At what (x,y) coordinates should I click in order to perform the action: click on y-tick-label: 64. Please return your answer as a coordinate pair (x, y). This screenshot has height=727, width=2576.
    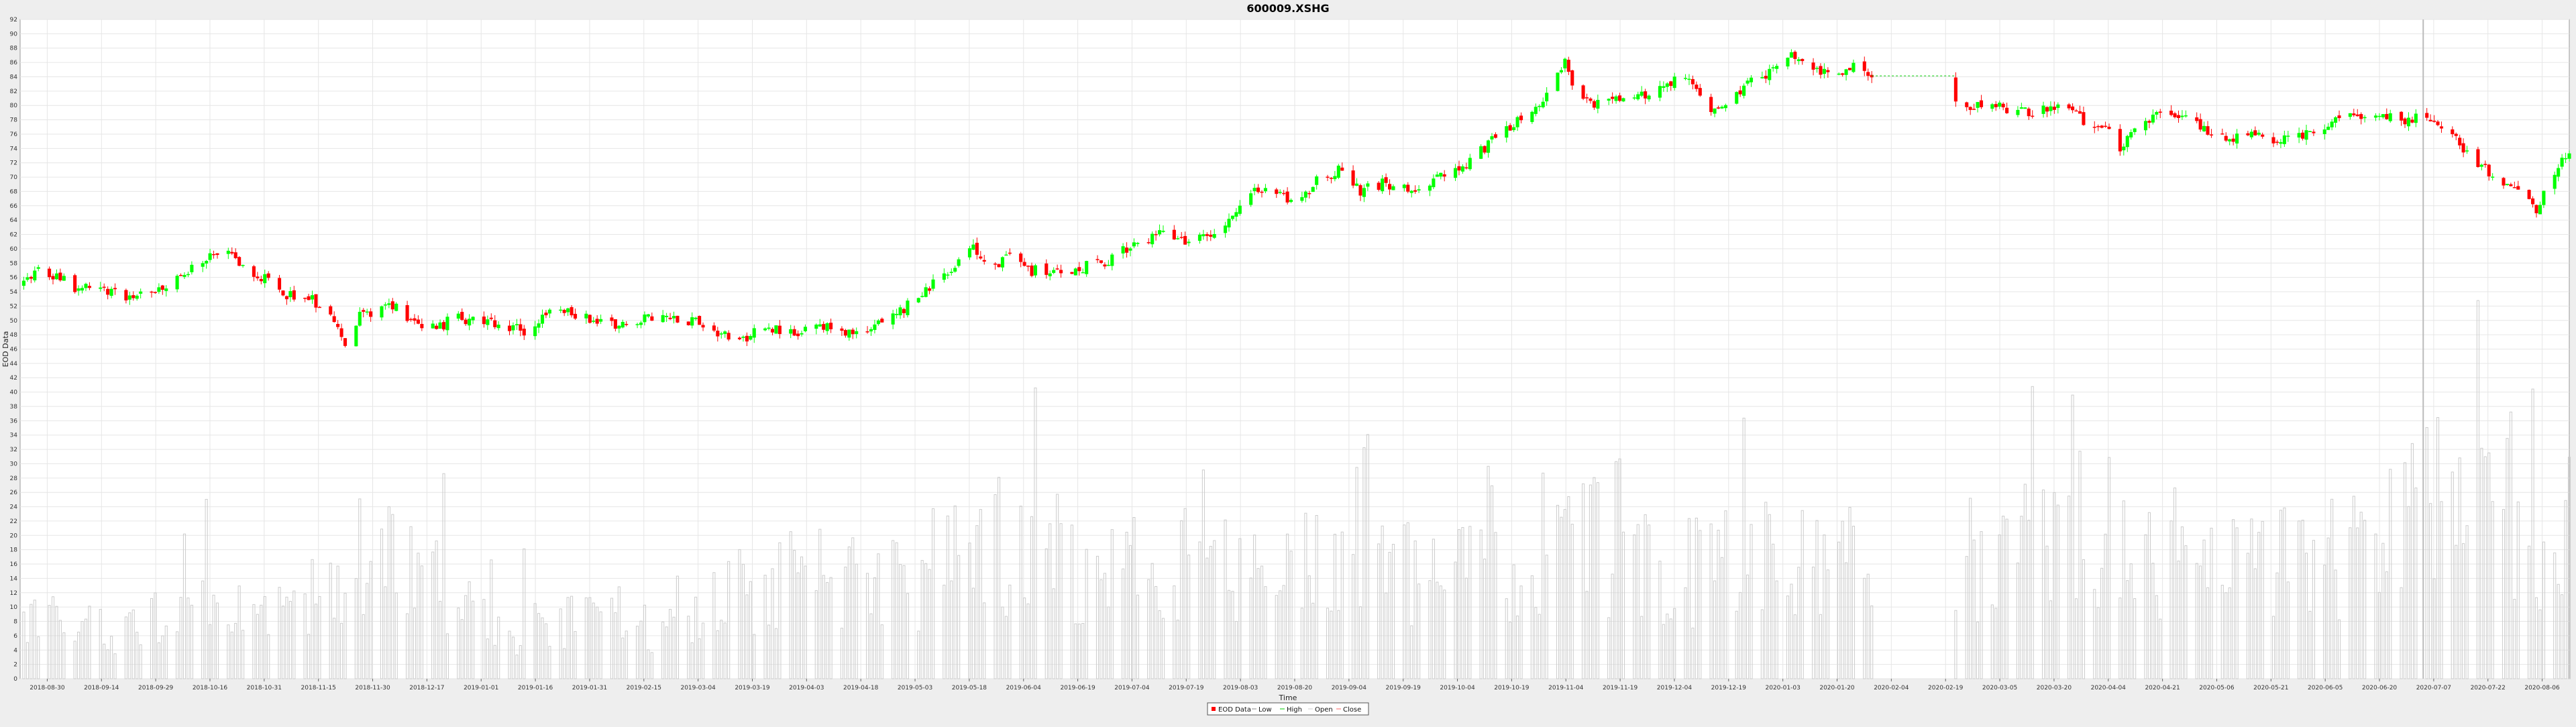
    Looking at the image, I should click on (14, 220).